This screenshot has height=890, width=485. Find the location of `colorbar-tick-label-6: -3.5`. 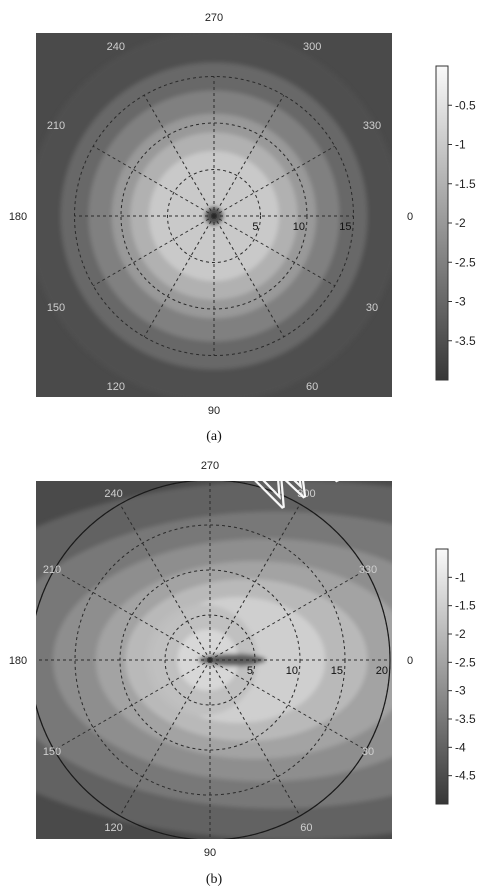

colorbar-tick-label-6: -3.5 is located at coordinates (465, 341).